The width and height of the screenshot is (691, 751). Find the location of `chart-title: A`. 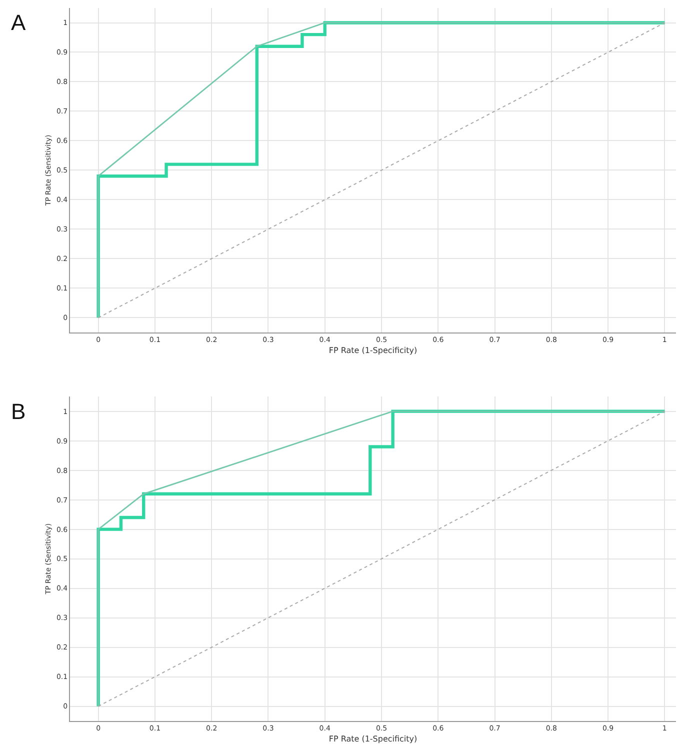

chart-title: A is located at coordinates (18, 22).